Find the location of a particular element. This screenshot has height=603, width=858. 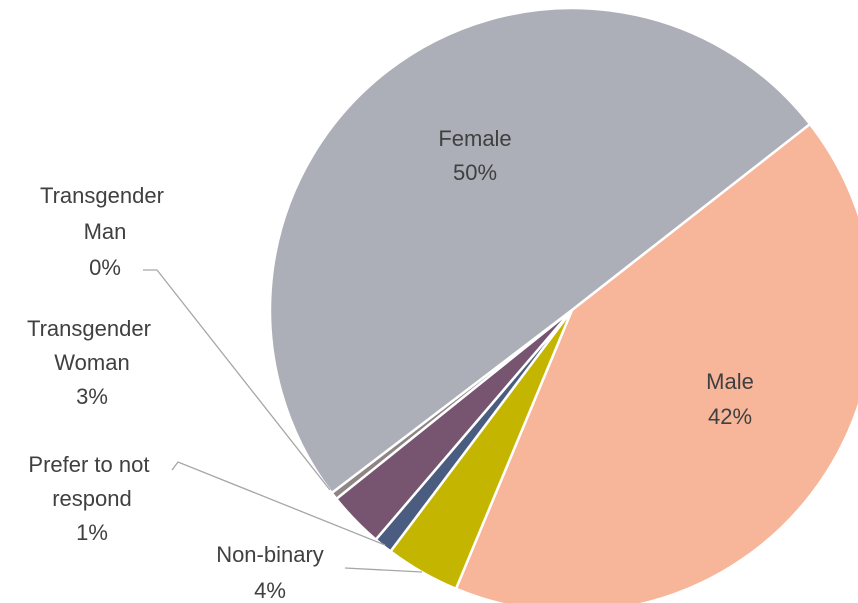

value-label: 3% is located at coordinates (92, 396).